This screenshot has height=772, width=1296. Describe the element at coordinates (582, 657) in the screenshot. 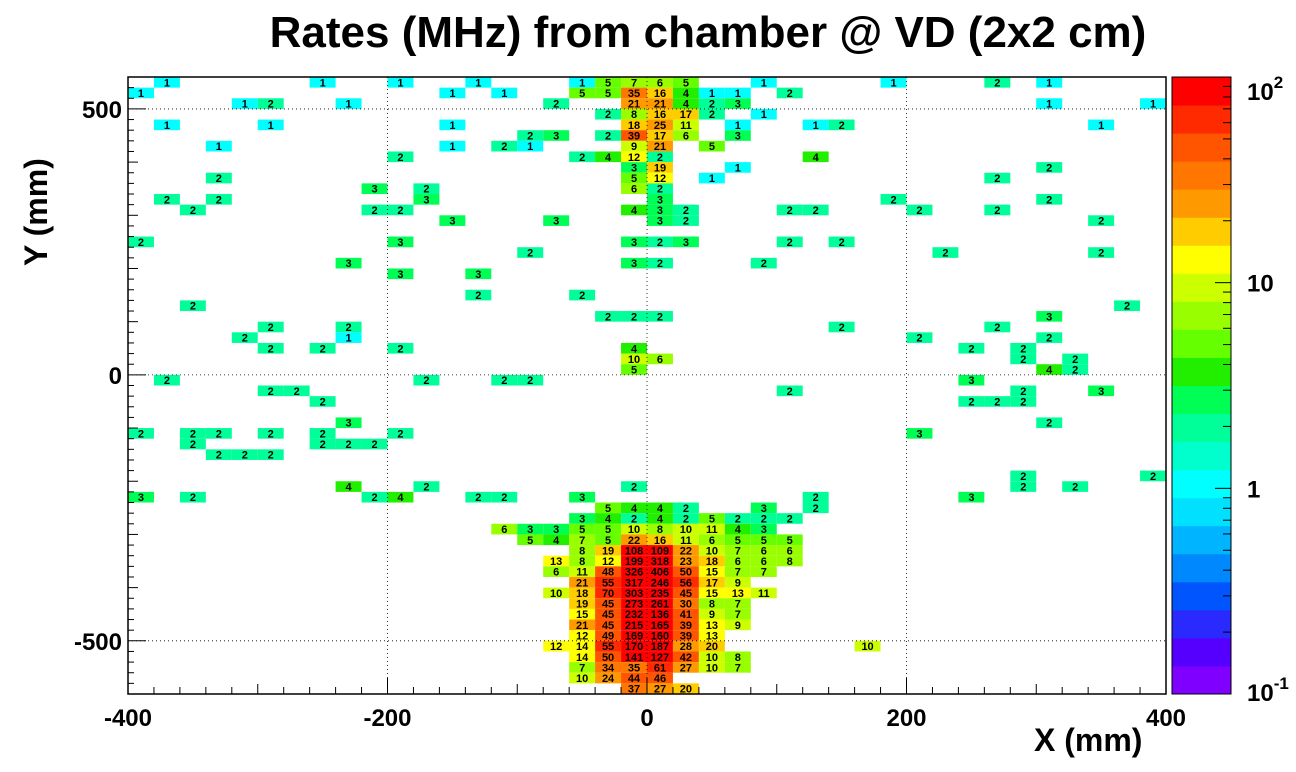

I see `heatmap-cell: 14` at that location.